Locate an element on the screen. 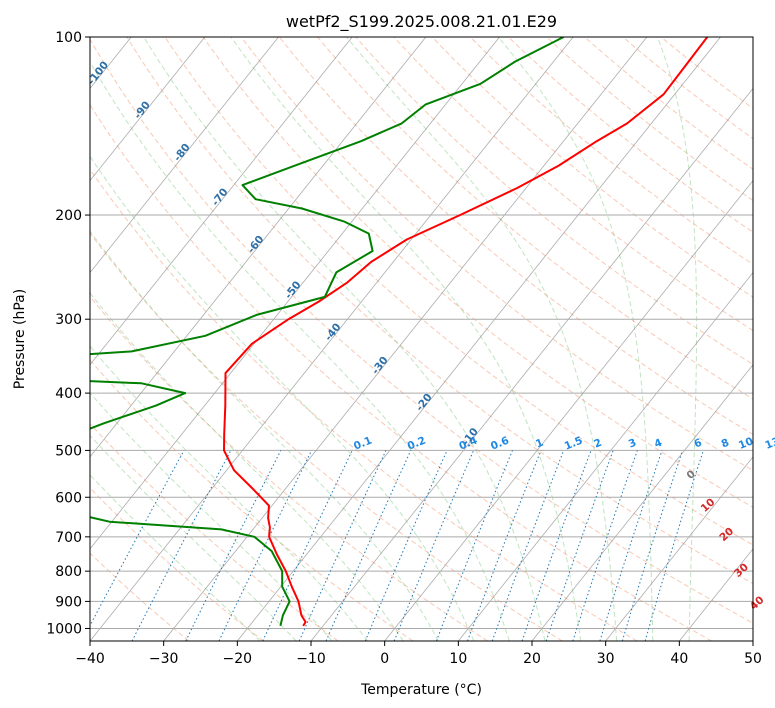  x-tick-label: −40 is located at coordinates (90, 659).